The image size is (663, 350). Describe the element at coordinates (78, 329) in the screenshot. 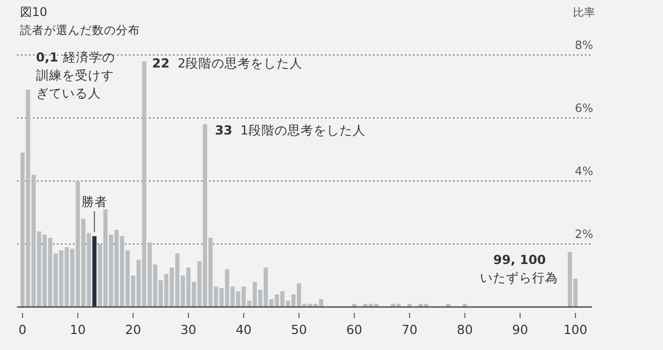

I see `x-tick-label: 10` at that location.